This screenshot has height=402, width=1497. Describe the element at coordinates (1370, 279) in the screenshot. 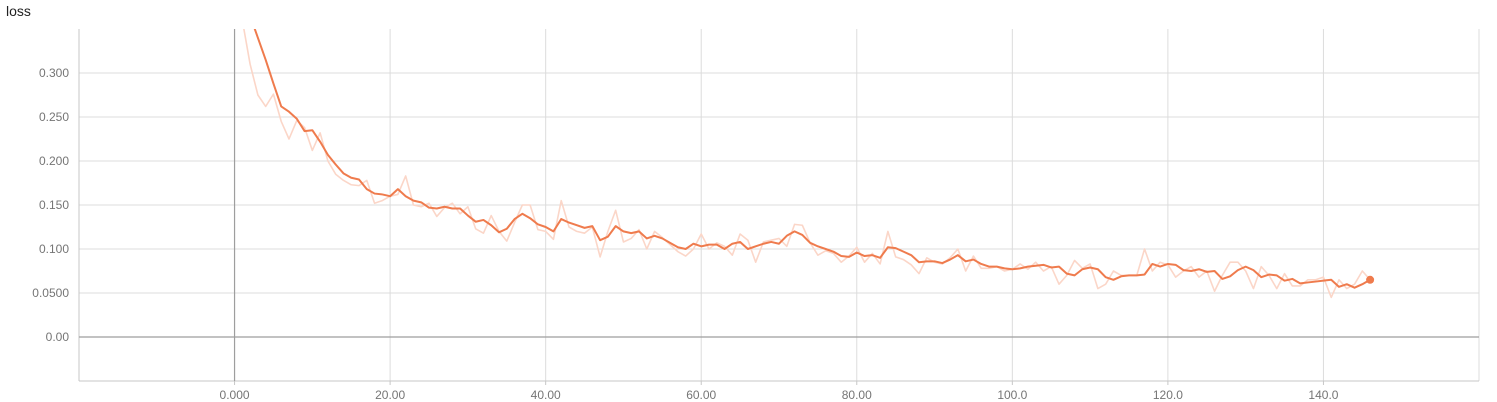

I see `last-point-marker` at that location.